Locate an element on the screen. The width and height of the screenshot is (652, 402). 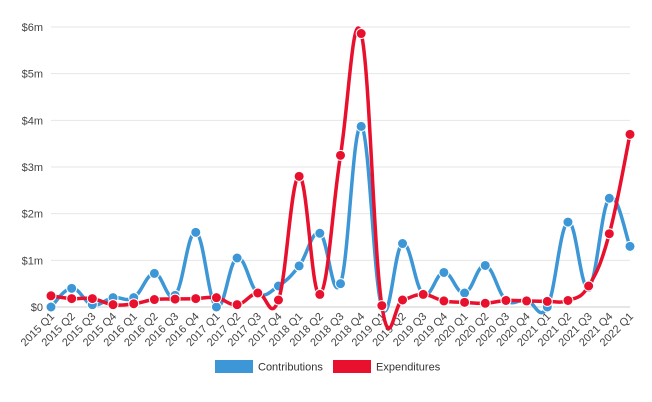
legend: Contributions Expenditures is located at coordinates (328, 367).